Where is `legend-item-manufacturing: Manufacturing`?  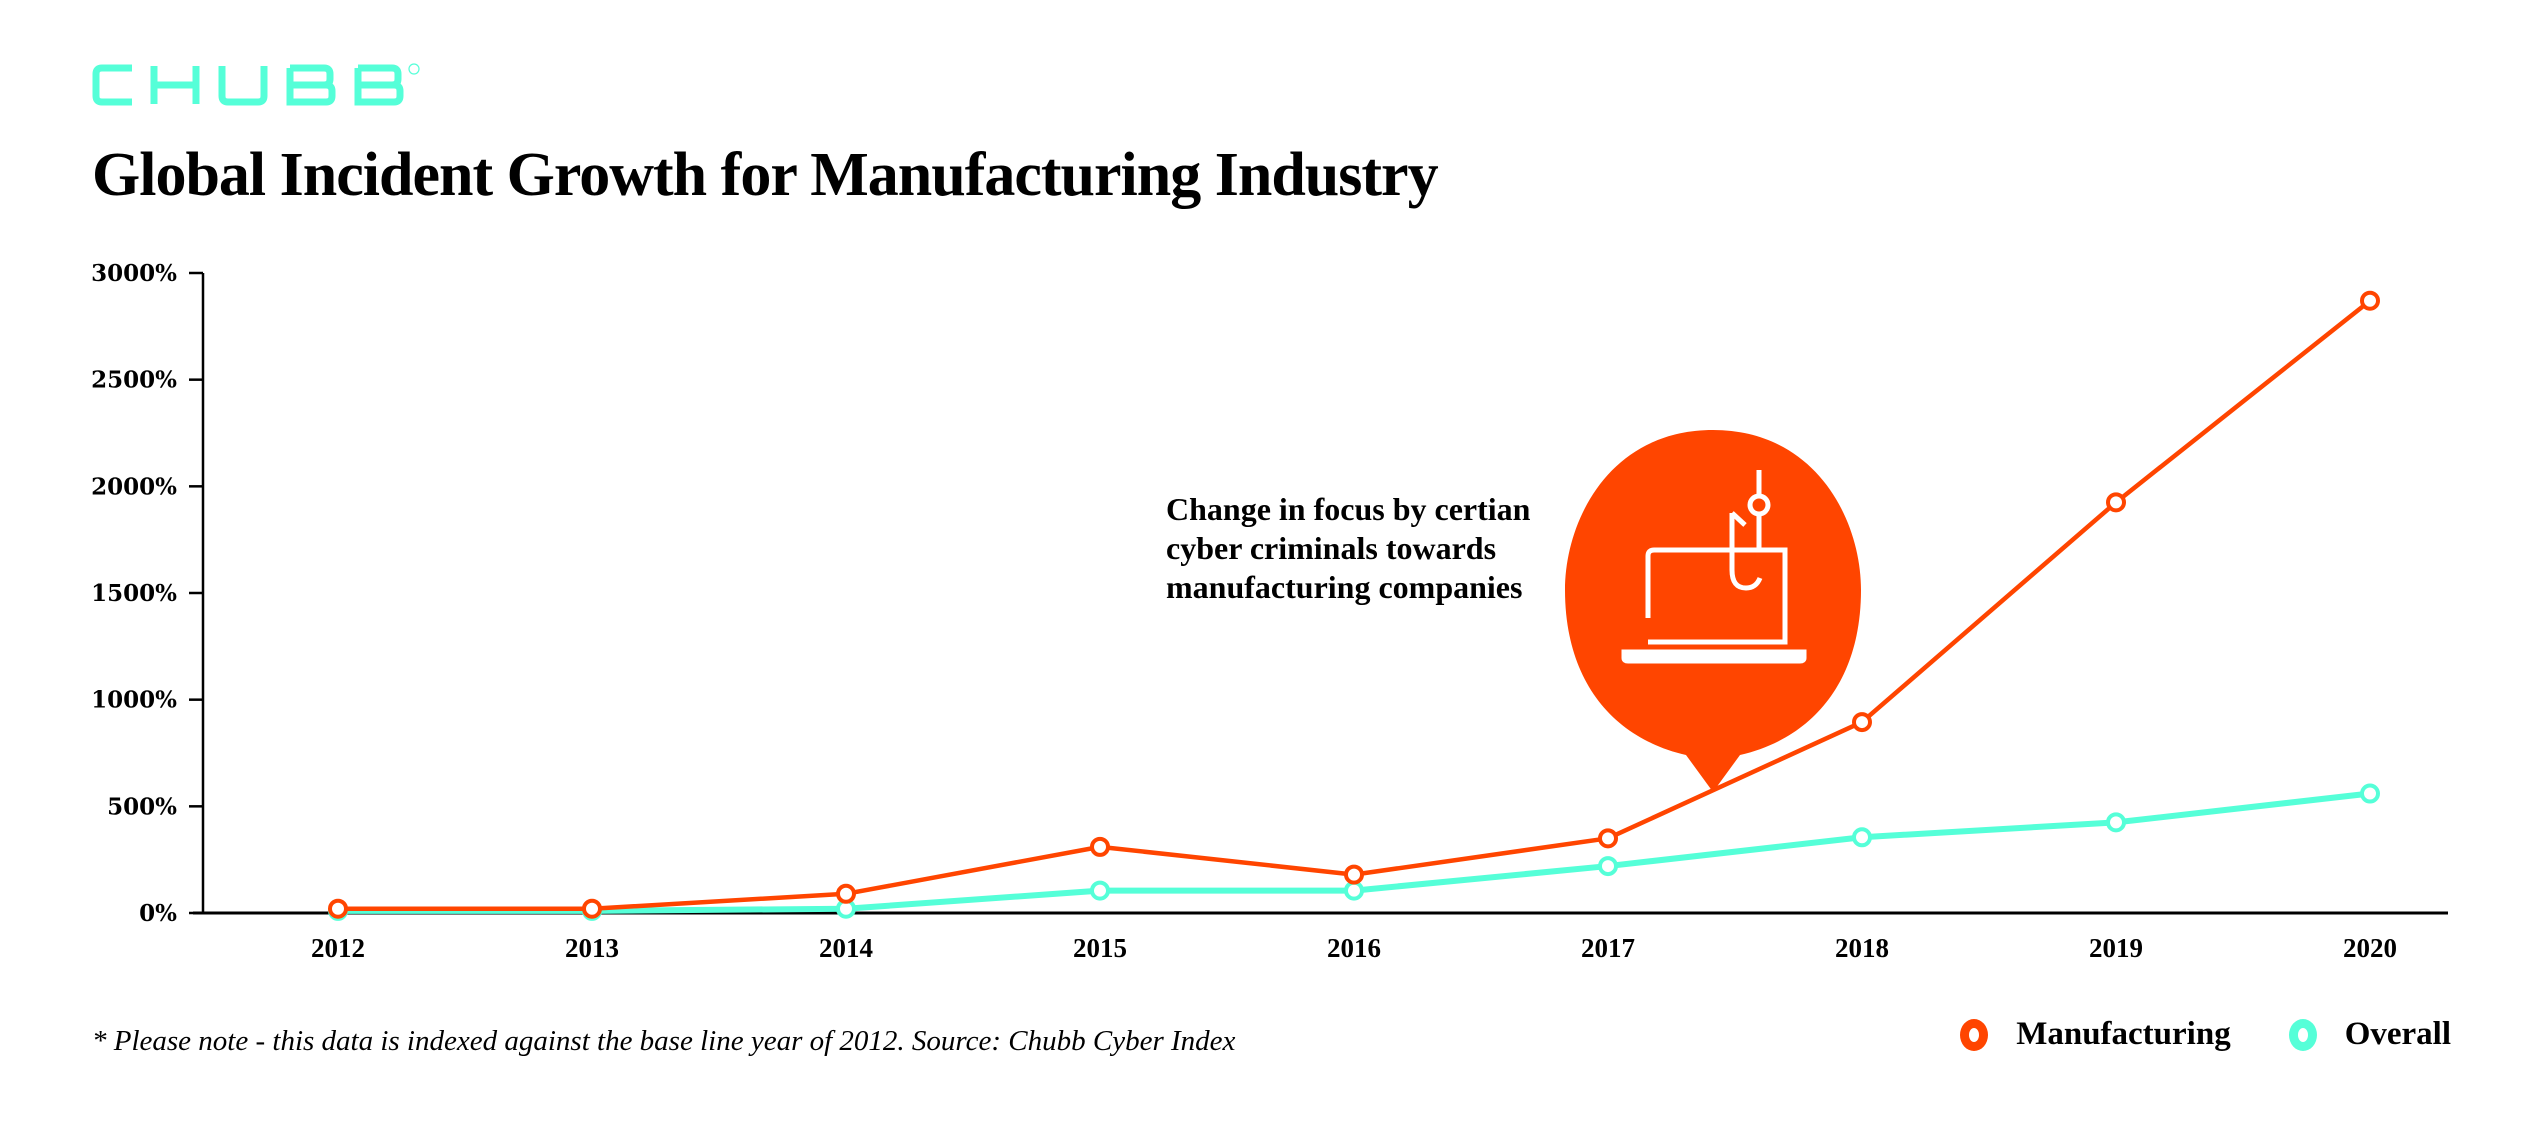
legend-item-manufacturing: Manufacturing is located at coordinates (2095, 1034).